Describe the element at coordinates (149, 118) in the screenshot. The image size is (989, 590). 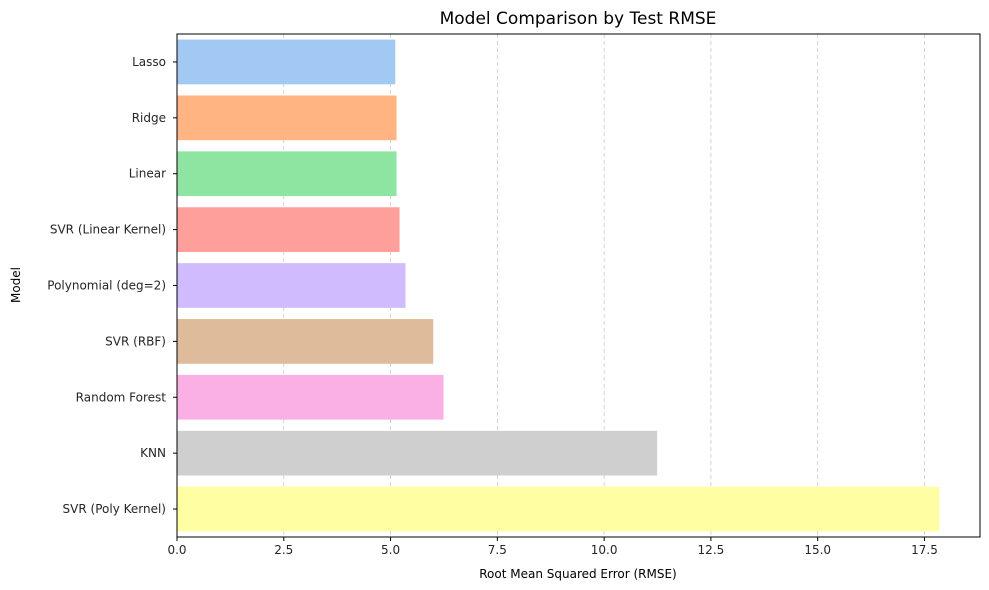
I see `y-tick-label: Ridge` at that location.